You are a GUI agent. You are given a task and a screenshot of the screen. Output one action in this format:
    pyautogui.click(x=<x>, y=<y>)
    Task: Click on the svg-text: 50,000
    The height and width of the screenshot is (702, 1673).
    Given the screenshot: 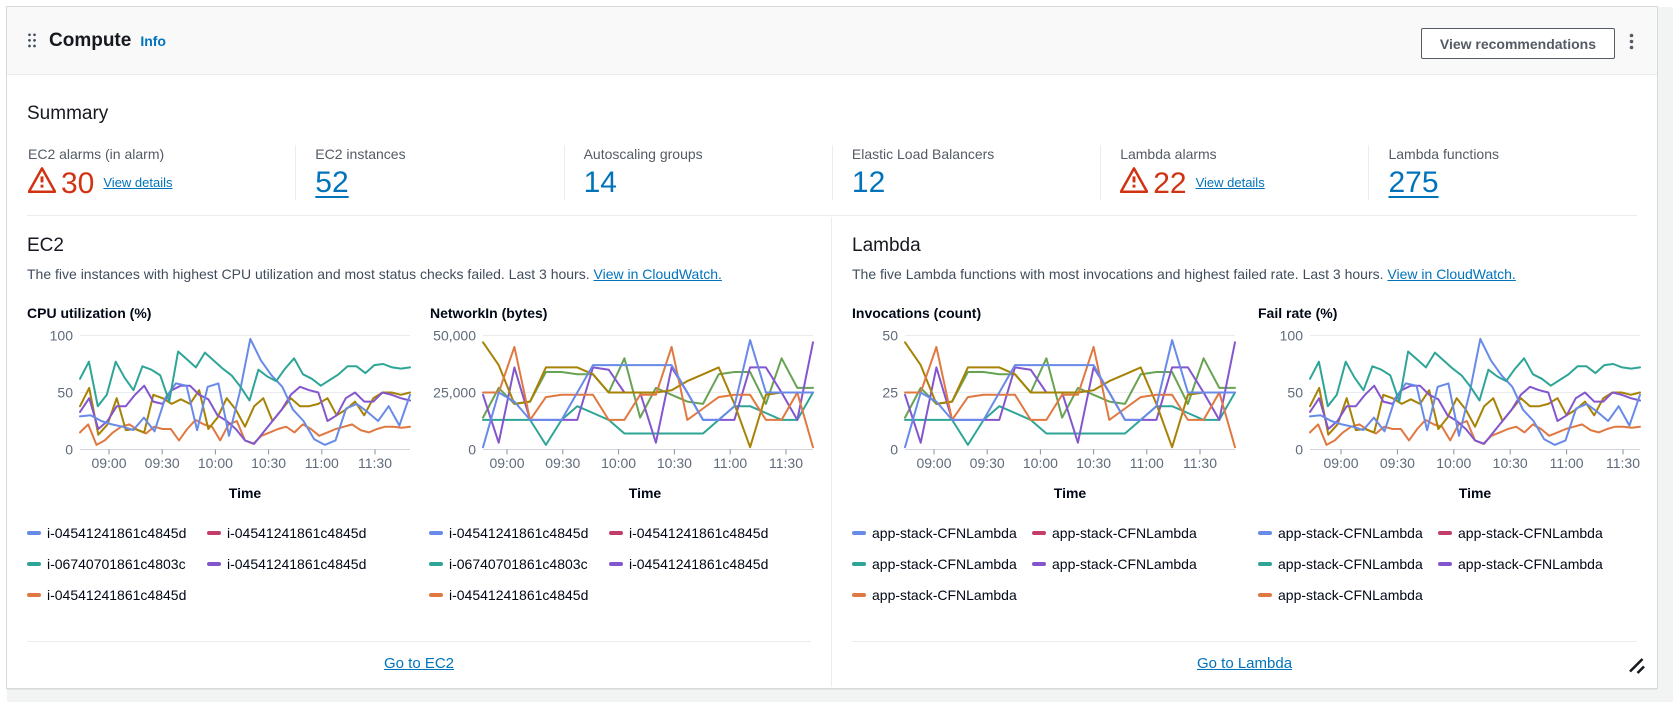 What is the action you would take?
    pyautogui.click(x=454, y=336)
    